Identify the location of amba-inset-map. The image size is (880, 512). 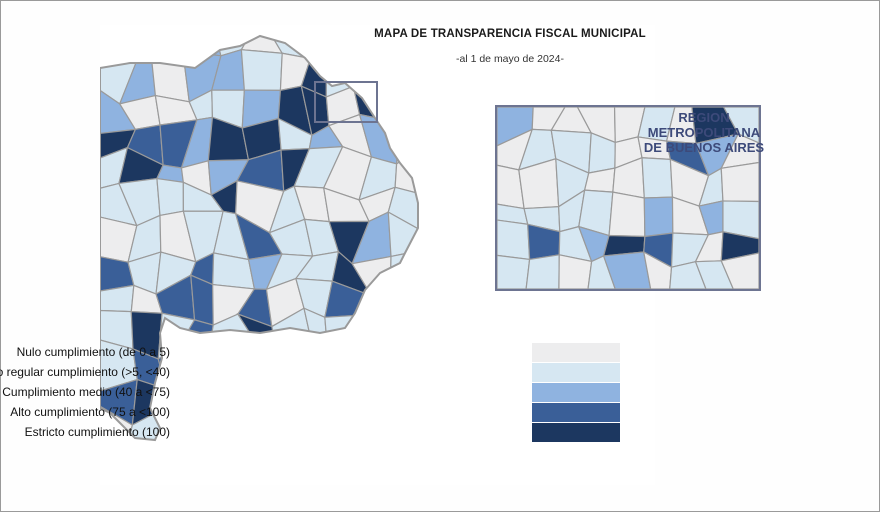
(628, 198).